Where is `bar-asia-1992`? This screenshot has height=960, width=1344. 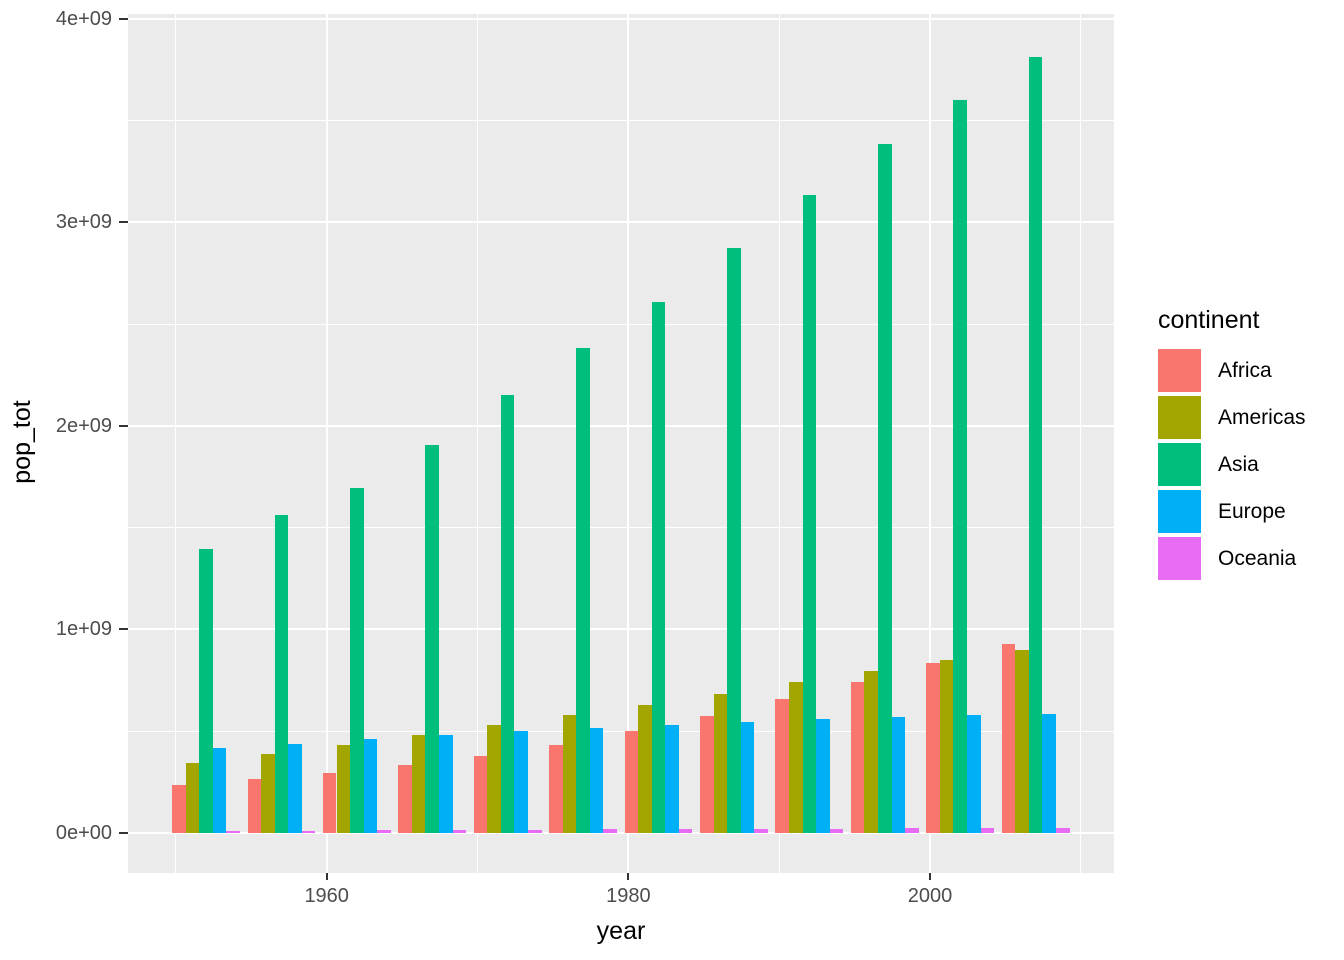 bar-asia-1992 is located at coordinates (809, 514).